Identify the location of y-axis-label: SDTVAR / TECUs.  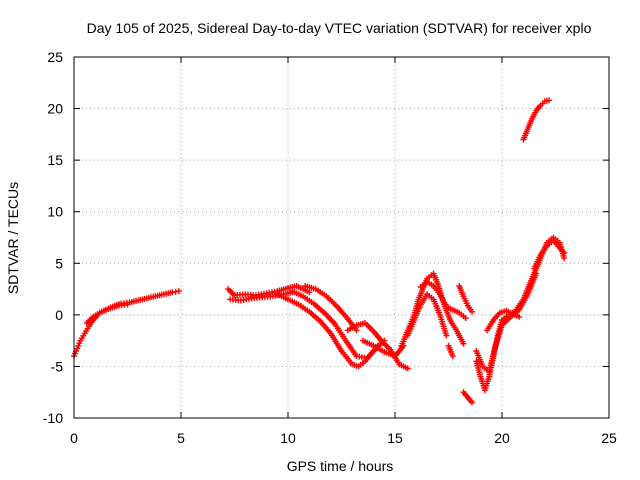
(13, 238).